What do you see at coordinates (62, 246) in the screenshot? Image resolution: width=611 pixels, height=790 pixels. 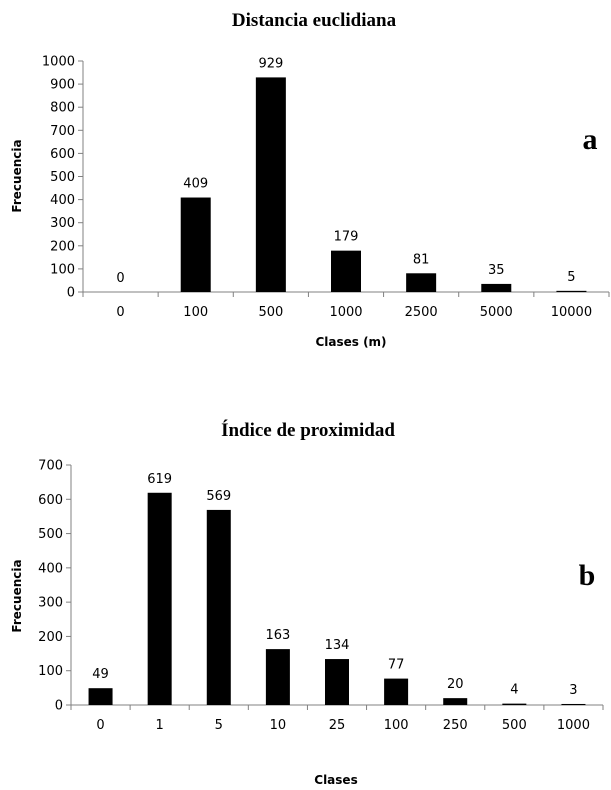 I see `chart-a-y-tick-label: 200` at bounding box center [62, 246].